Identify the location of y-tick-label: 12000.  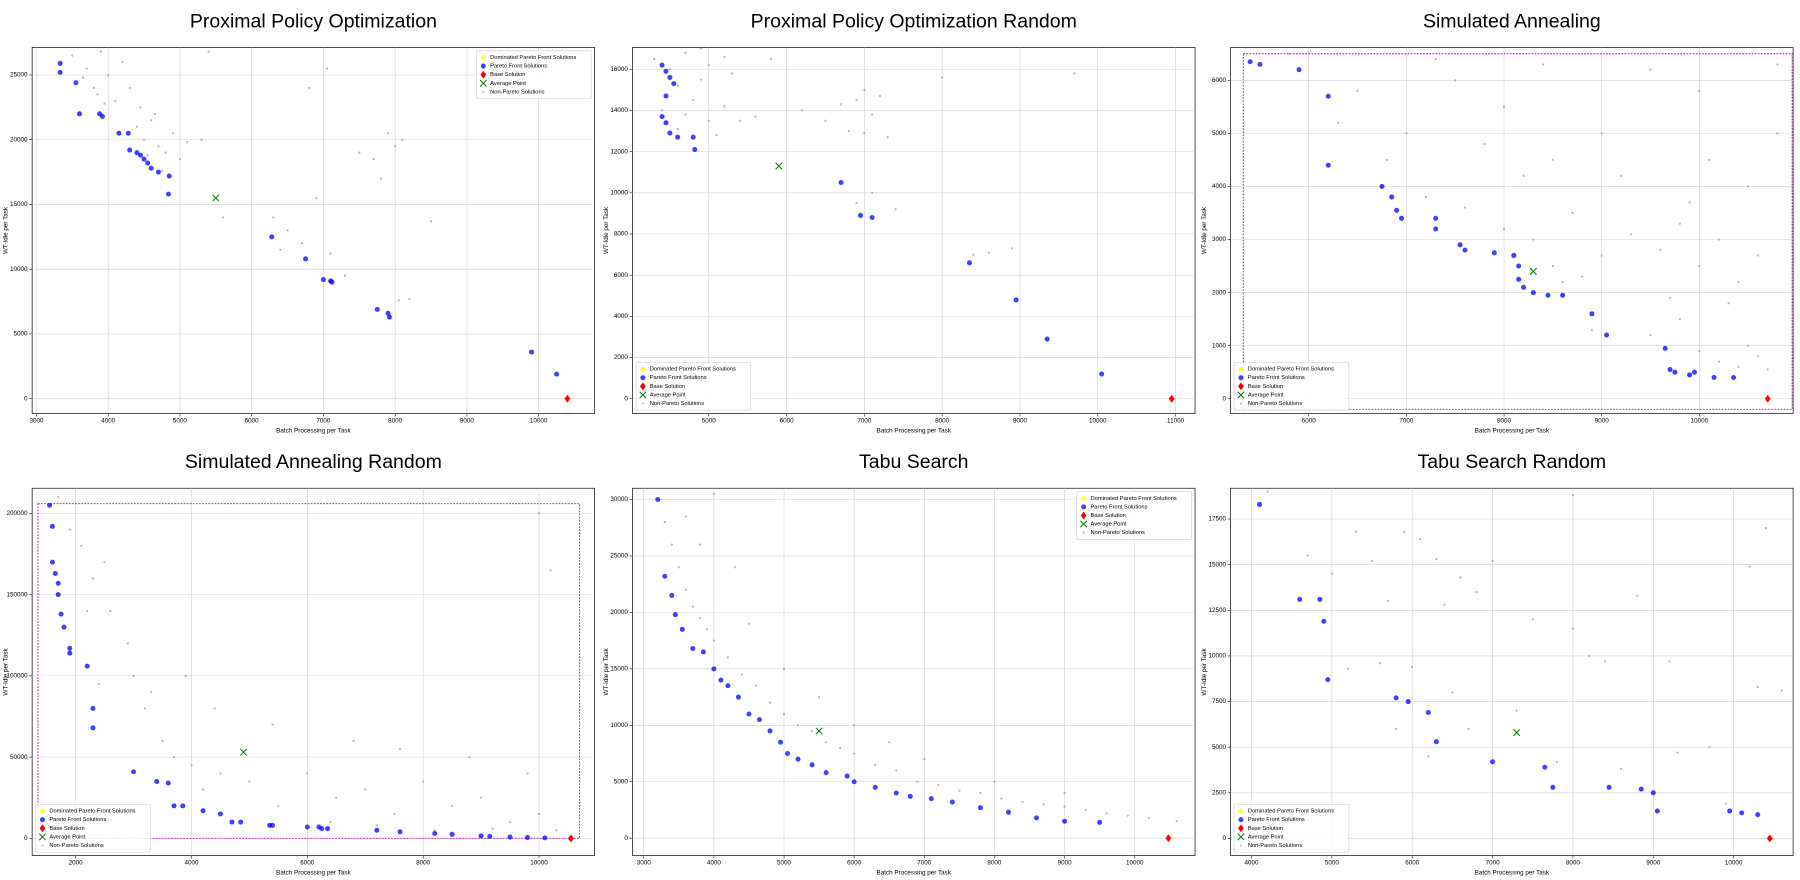
(619, 151).